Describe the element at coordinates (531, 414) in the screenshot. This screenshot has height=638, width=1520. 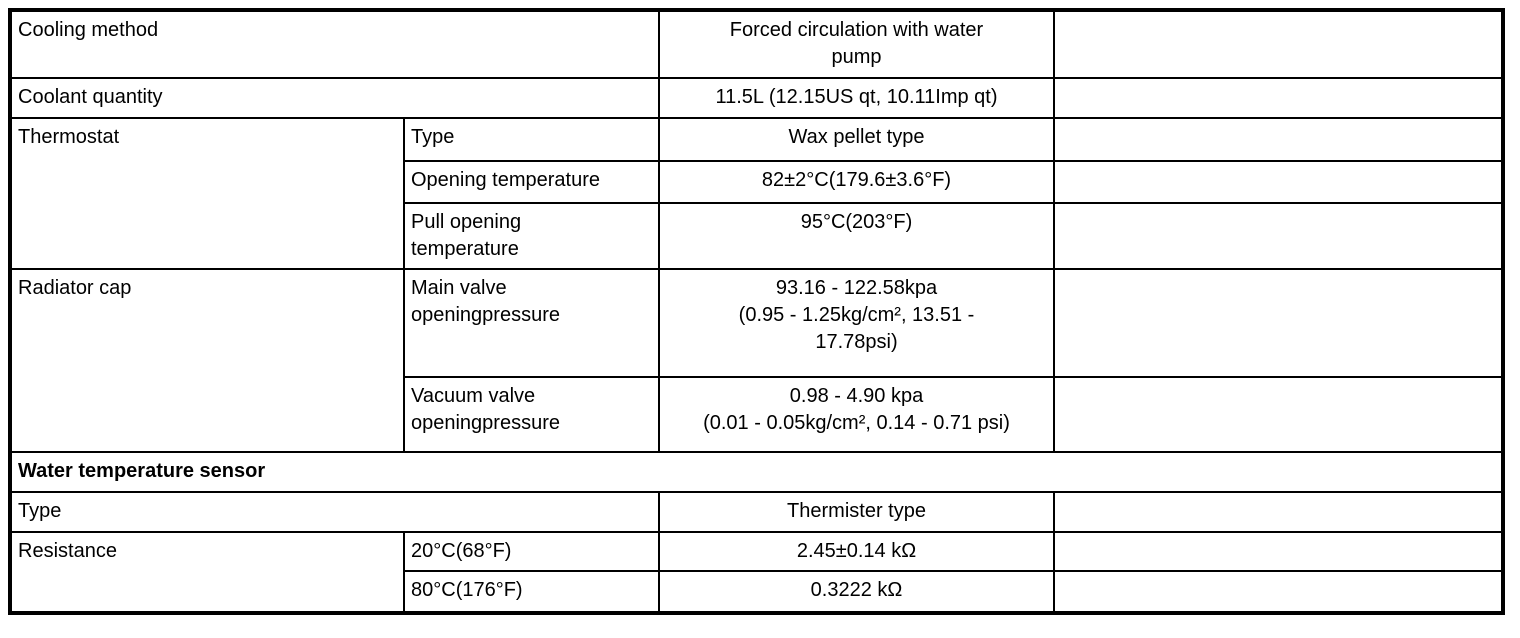
I see `vacuum-valve-opening-pressure-label: Vacuum valve openingpressure` at that location.